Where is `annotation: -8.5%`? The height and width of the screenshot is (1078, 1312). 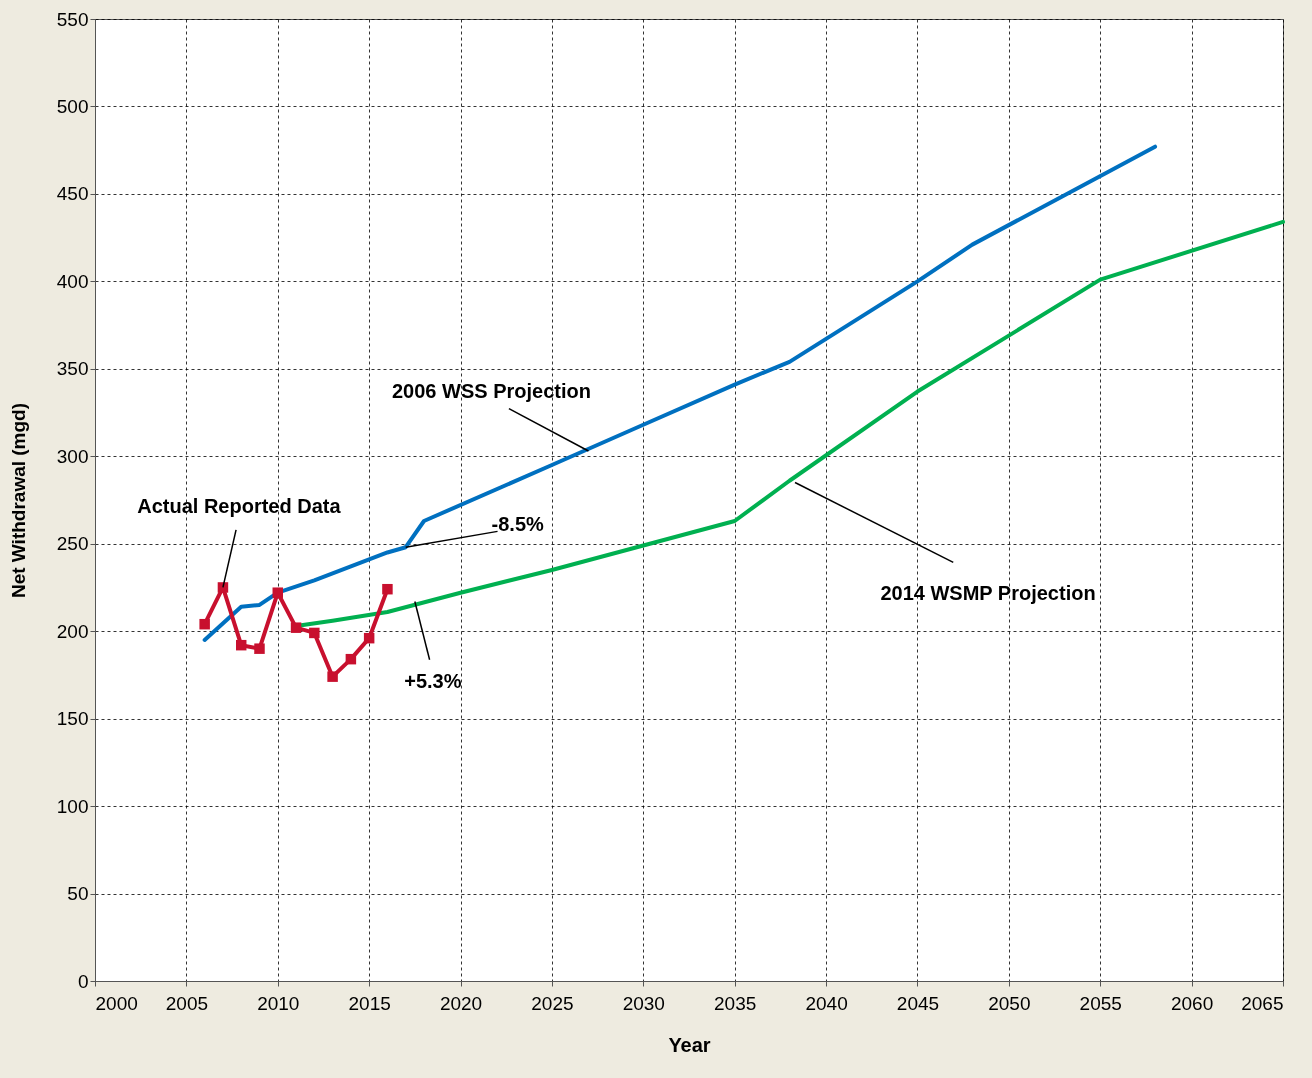 annotation: -8.5% is located at coordinates (518, 524).